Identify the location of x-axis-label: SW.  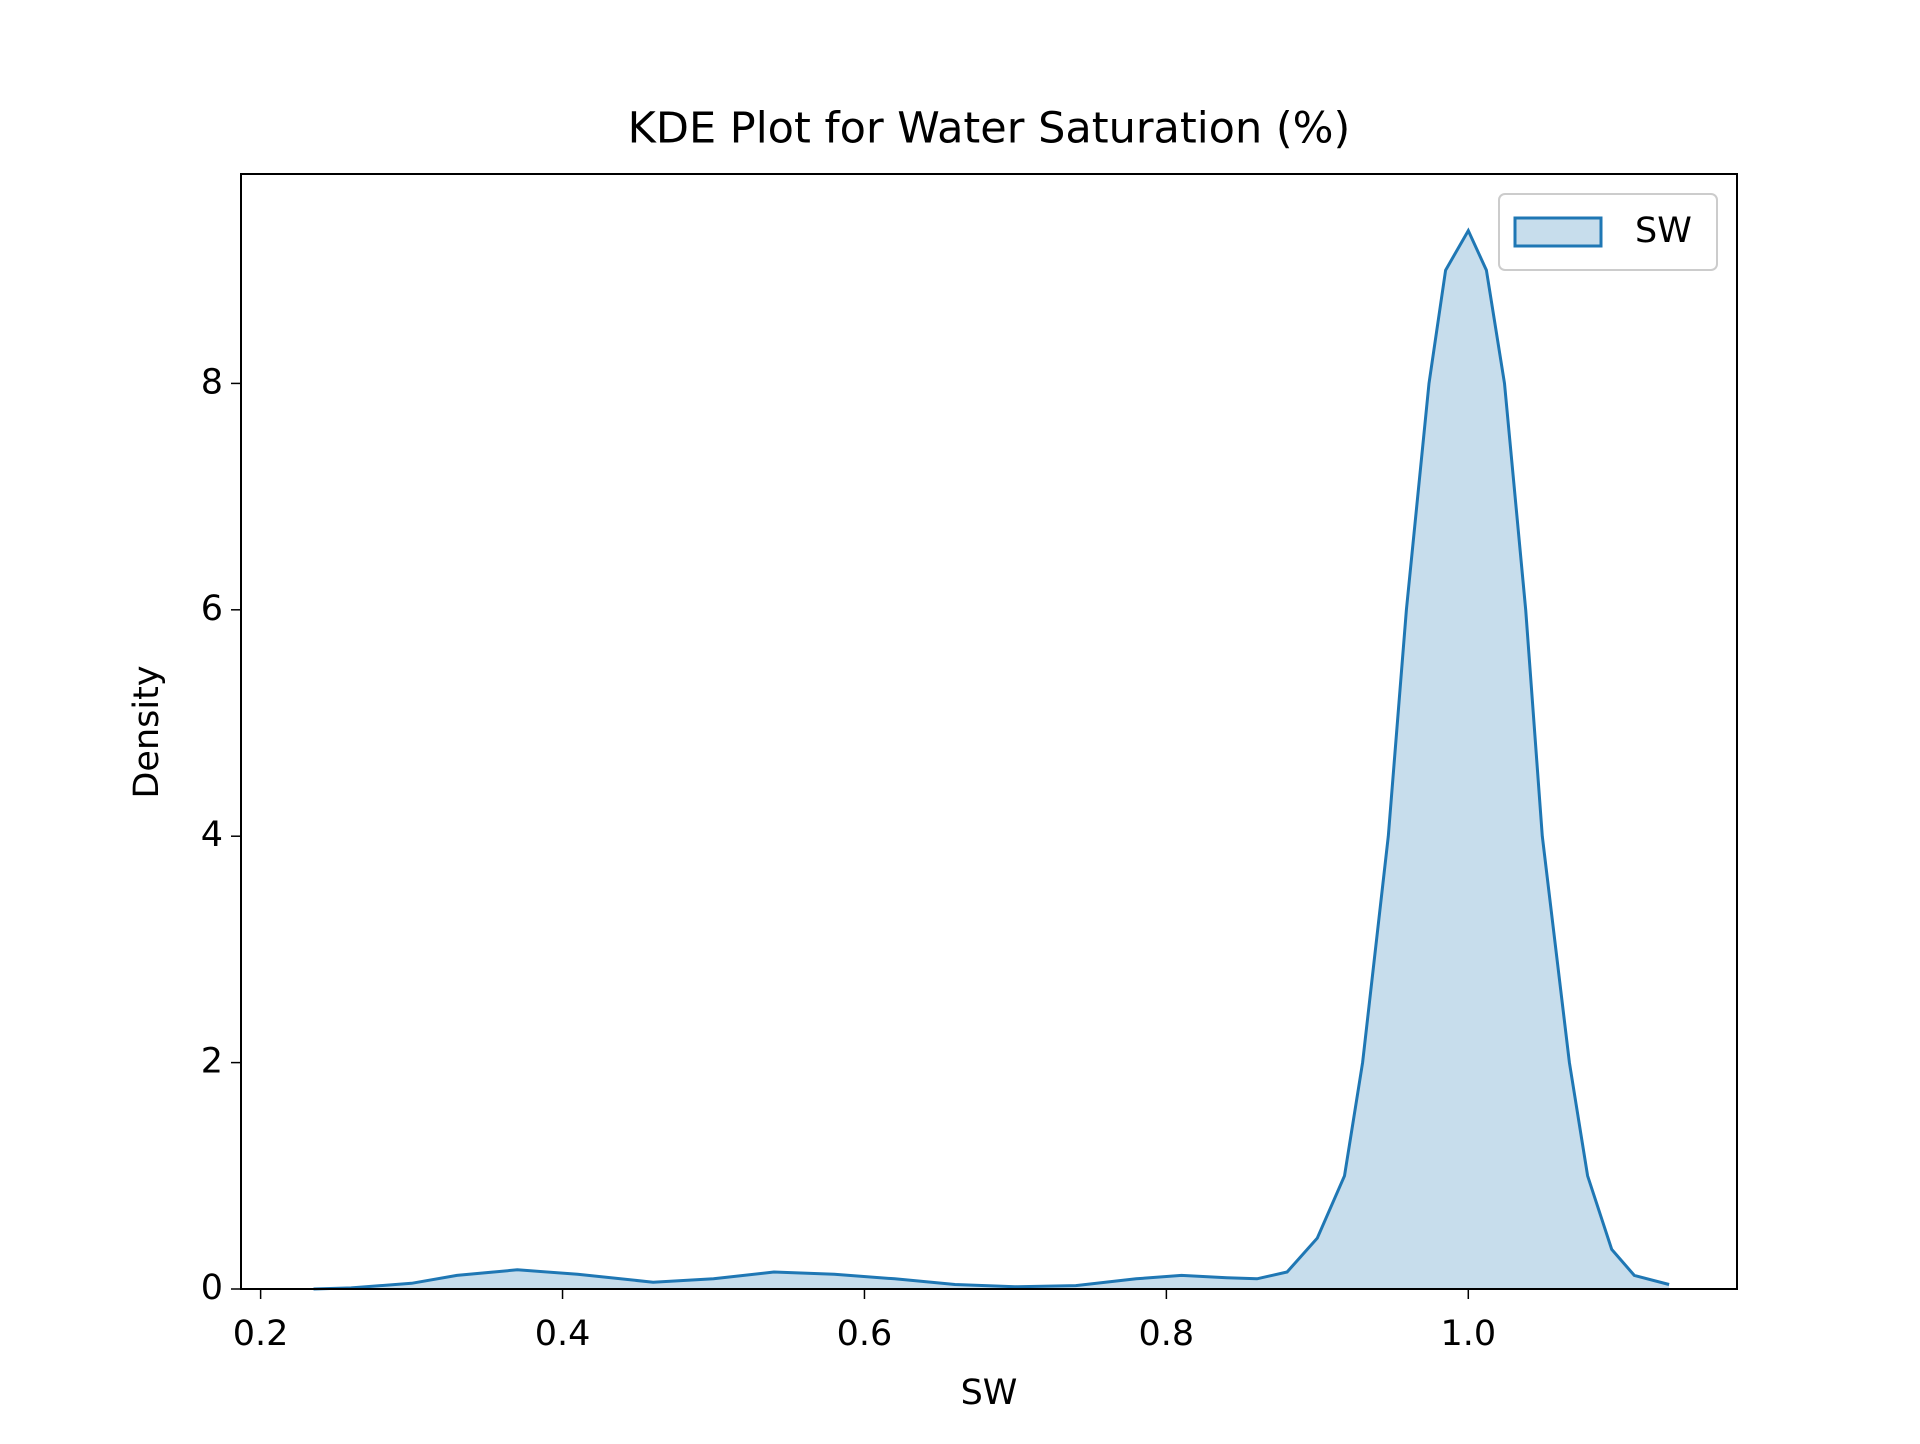
(989, 1393).